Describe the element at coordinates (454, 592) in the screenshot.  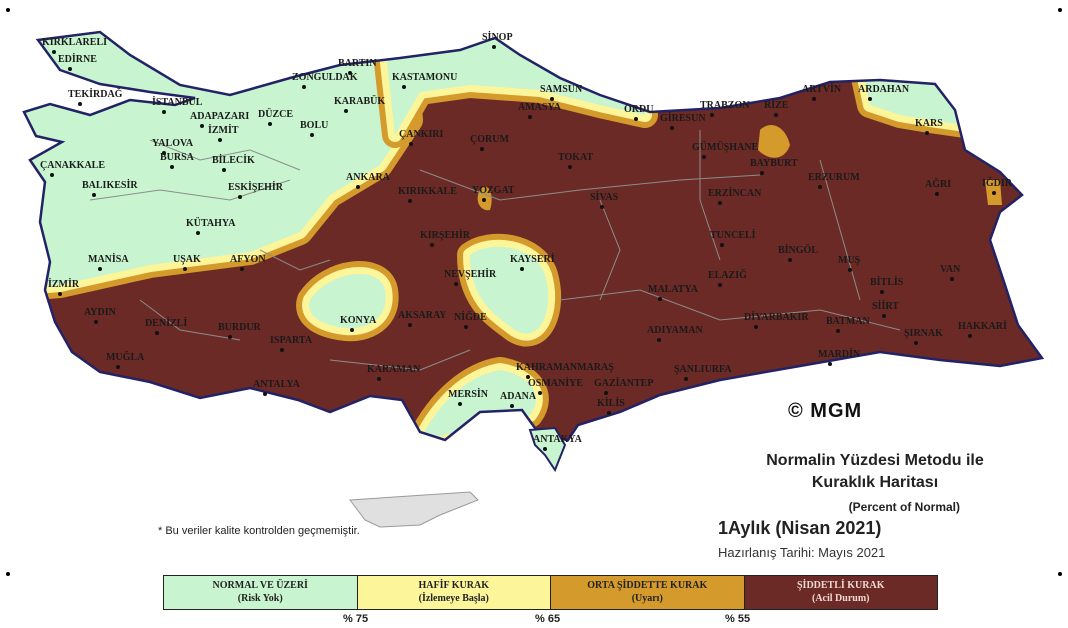
I see `legend-hafif: HAFİF KURAK (İzlemeye Başla)` at that location.